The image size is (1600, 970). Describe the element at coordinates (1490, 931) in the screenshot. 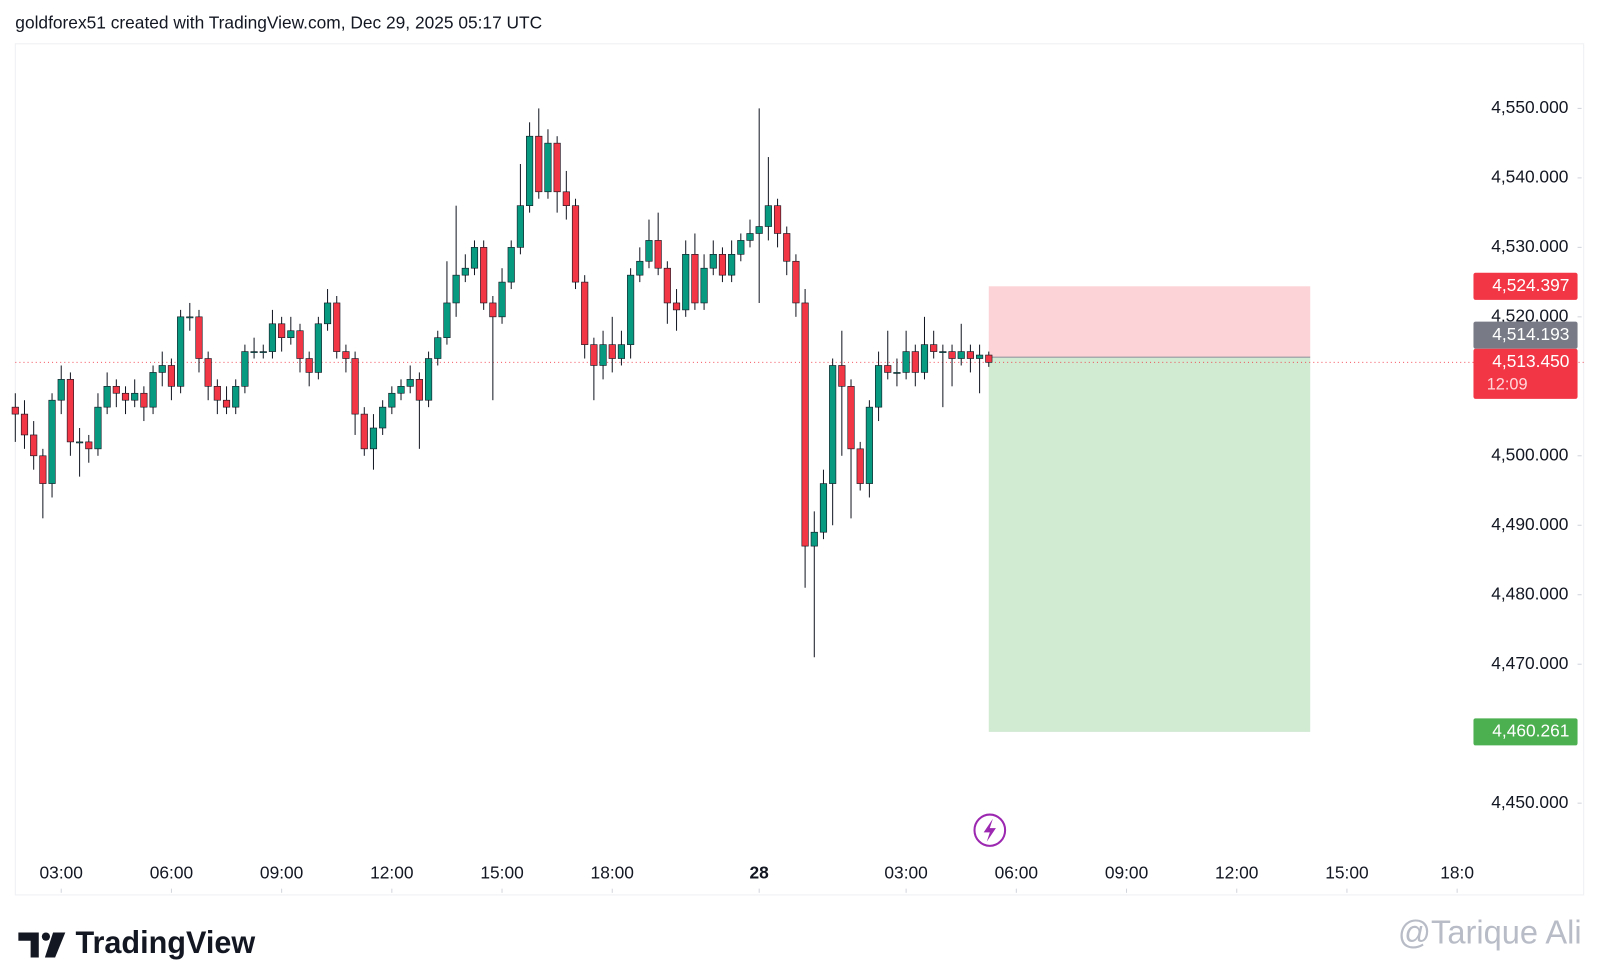

I see `watermark: @Tarique Ali` at that location.